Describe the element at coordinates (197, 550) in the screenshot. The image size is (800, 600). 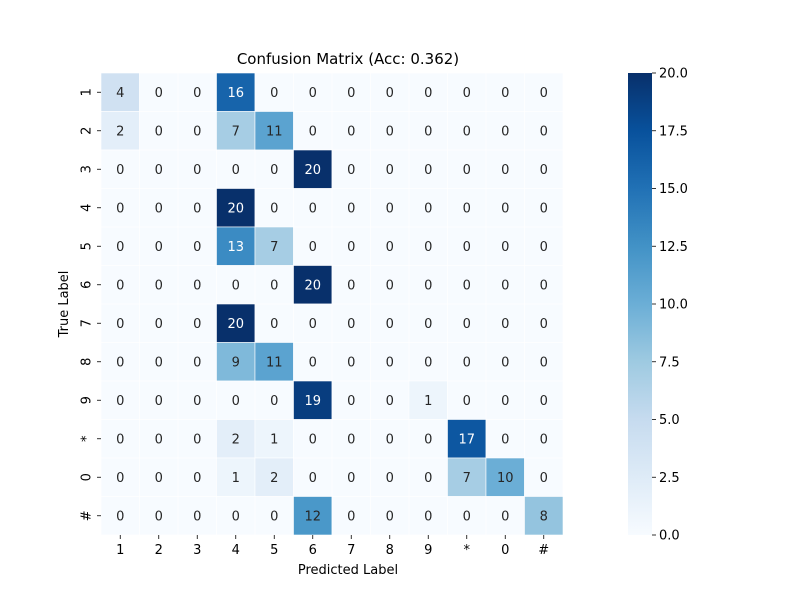
I see `x-tick-label: 3` at that location.